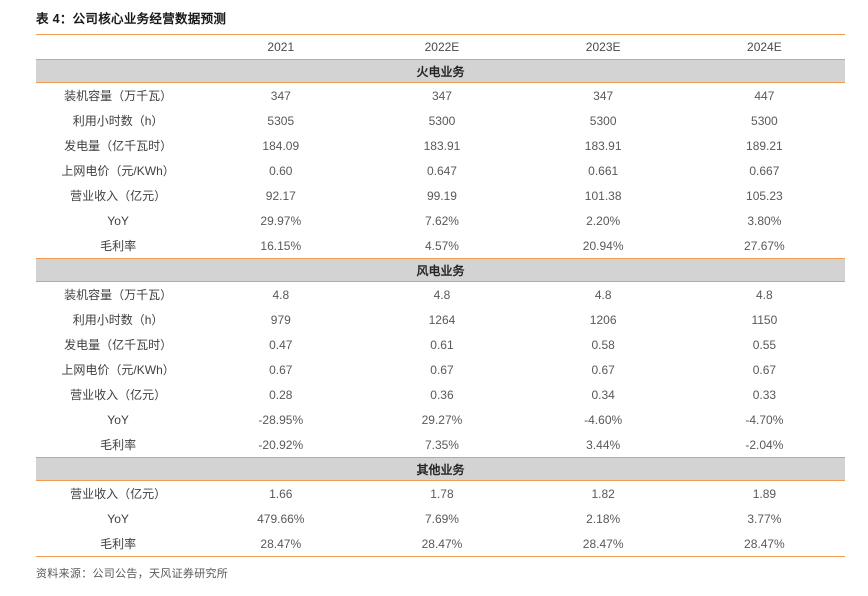 This screenshot has height=596, width=868. What do you see at coordinates (440, 120) in the screenshot?
I see `table-row: 利用小时数（h） 5305 5300 5300 5300` at bounding box center [440, 120].